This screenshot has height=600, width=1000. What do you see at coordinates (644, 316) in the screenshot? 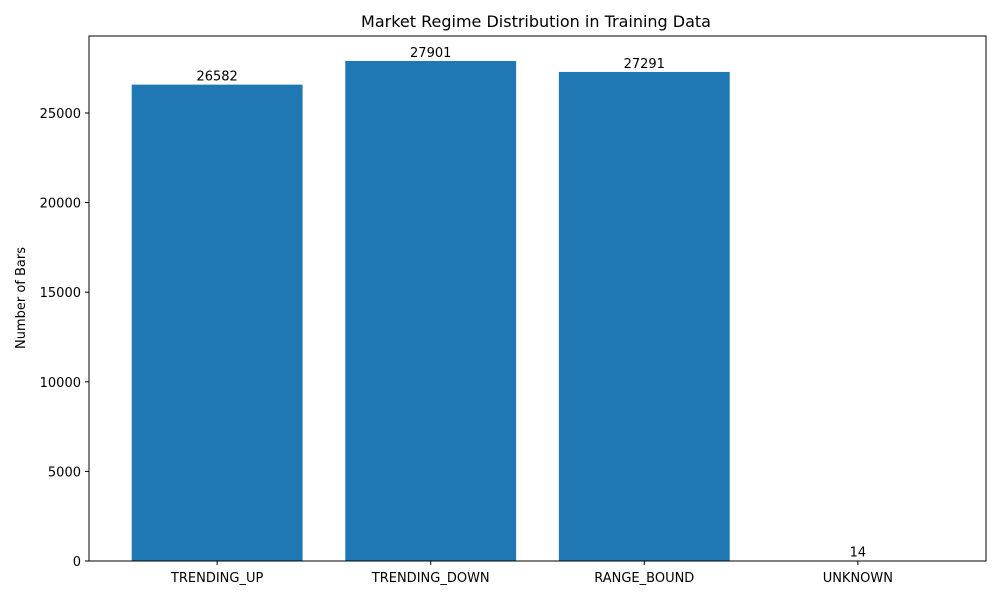
I see `bar-range-bound` at bounding box center [644, 316].